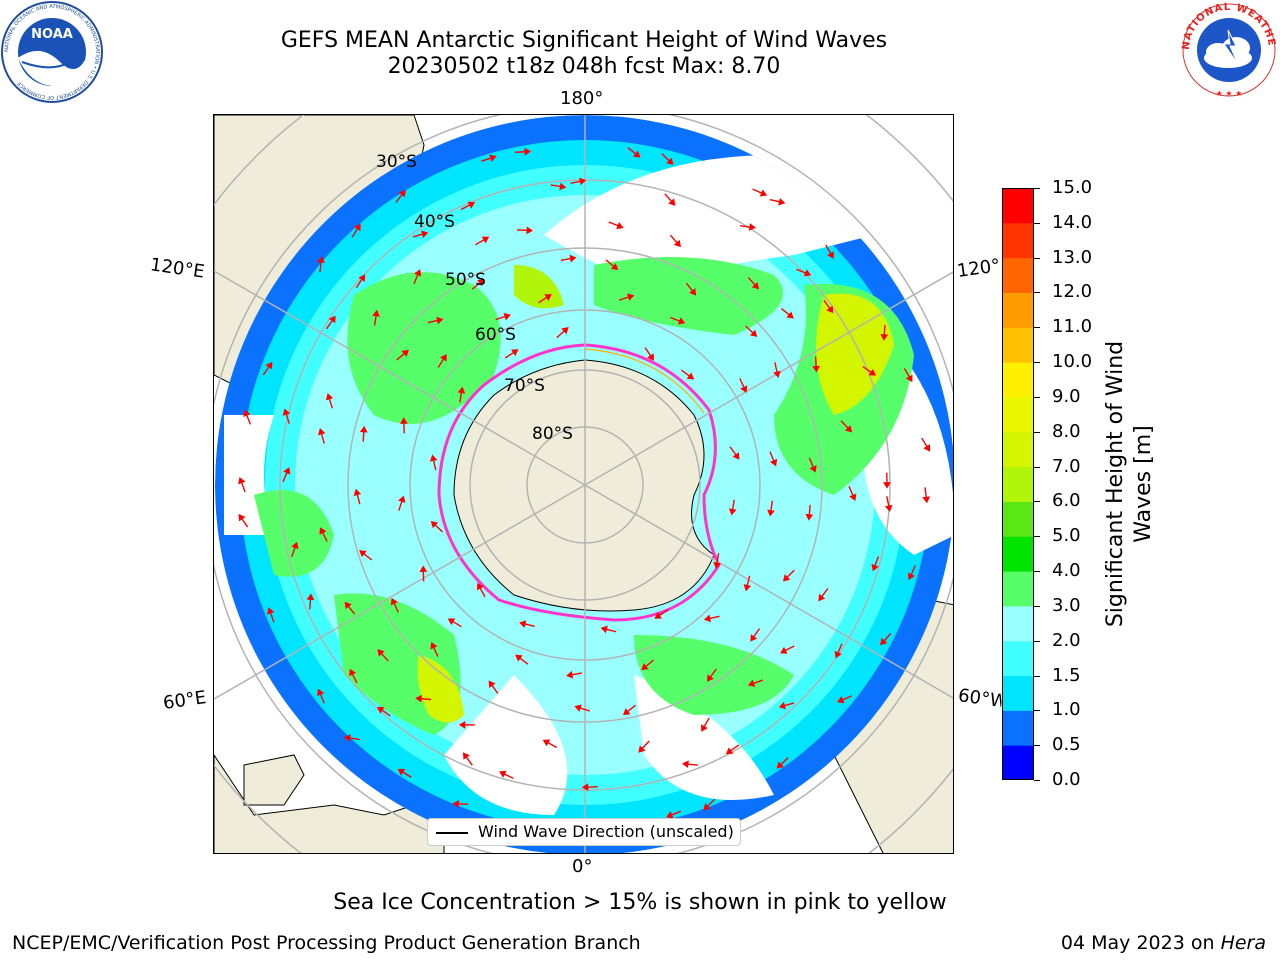  Describe the element at coordinates (274, 780) in the screenshot. I see `land-madagascar` at that location.